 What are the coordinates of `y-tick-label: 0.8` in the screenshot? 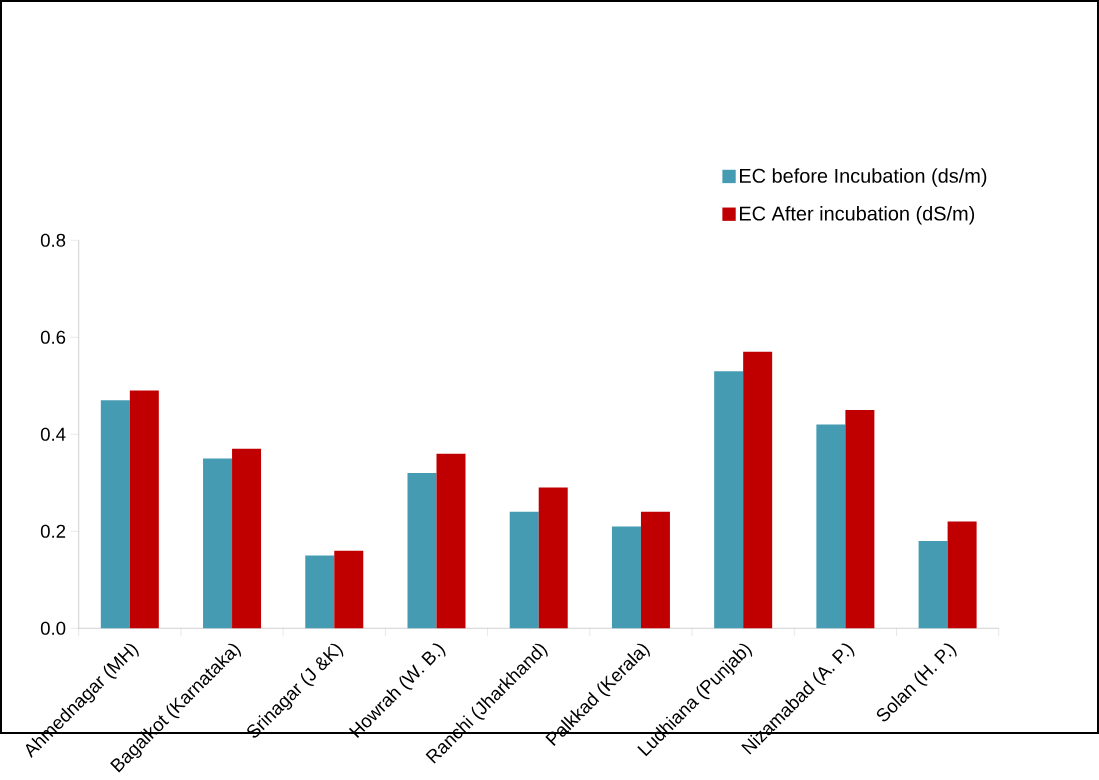 It's located at (53, 240).